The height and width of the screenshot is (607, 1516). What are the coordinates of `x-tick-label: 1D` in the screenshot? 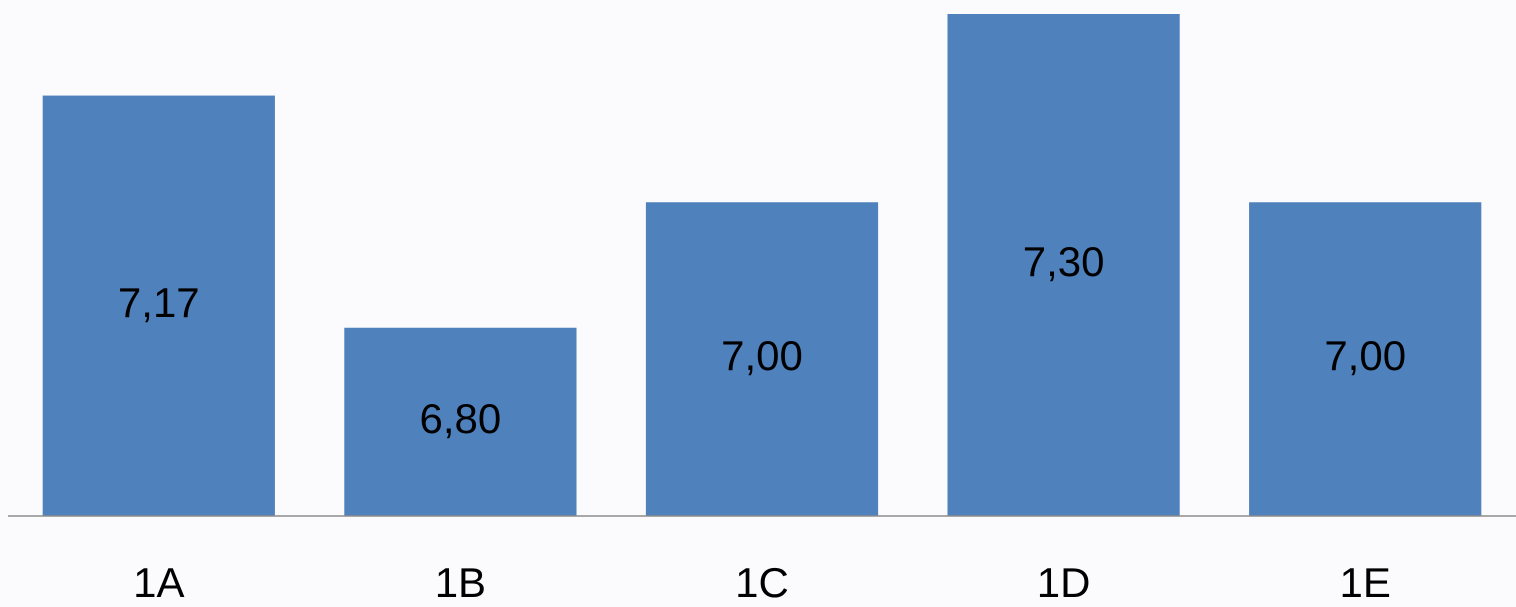 It's located at (1064, 582).